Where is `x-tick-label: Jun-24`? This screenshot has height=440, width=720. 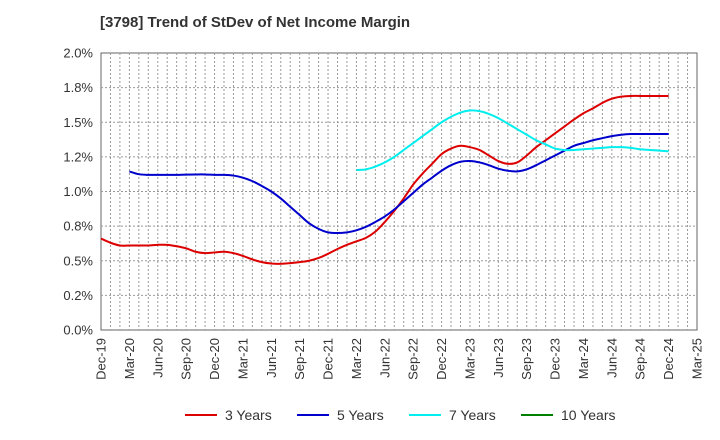 x-tick-label: Jun-24 is located at coordinates (611, 358).